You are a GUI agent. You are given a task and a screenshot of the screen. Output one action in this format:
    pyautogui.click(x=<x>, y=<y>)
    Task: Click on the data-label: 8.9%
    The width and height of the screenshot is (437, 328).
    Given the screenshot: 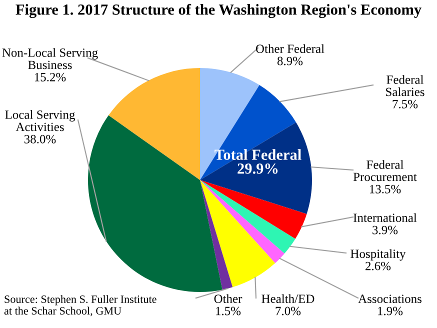 What is the action you would take?
    pyautogui.click(x=290, y=61)
    